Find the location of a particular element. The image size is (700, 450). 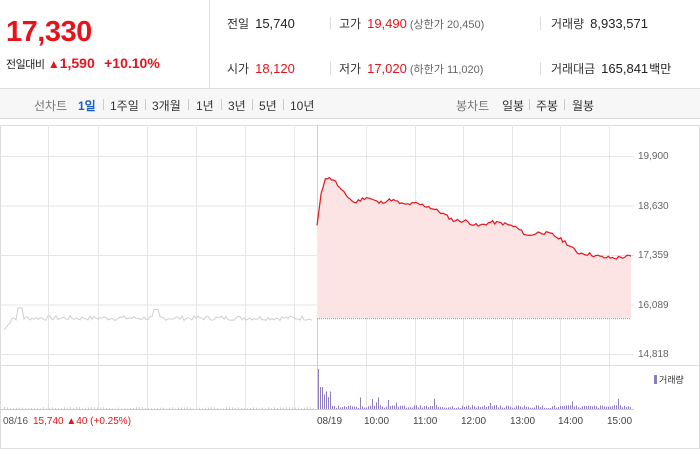

high-value: 19,490 is located at coordinates (387, 23).